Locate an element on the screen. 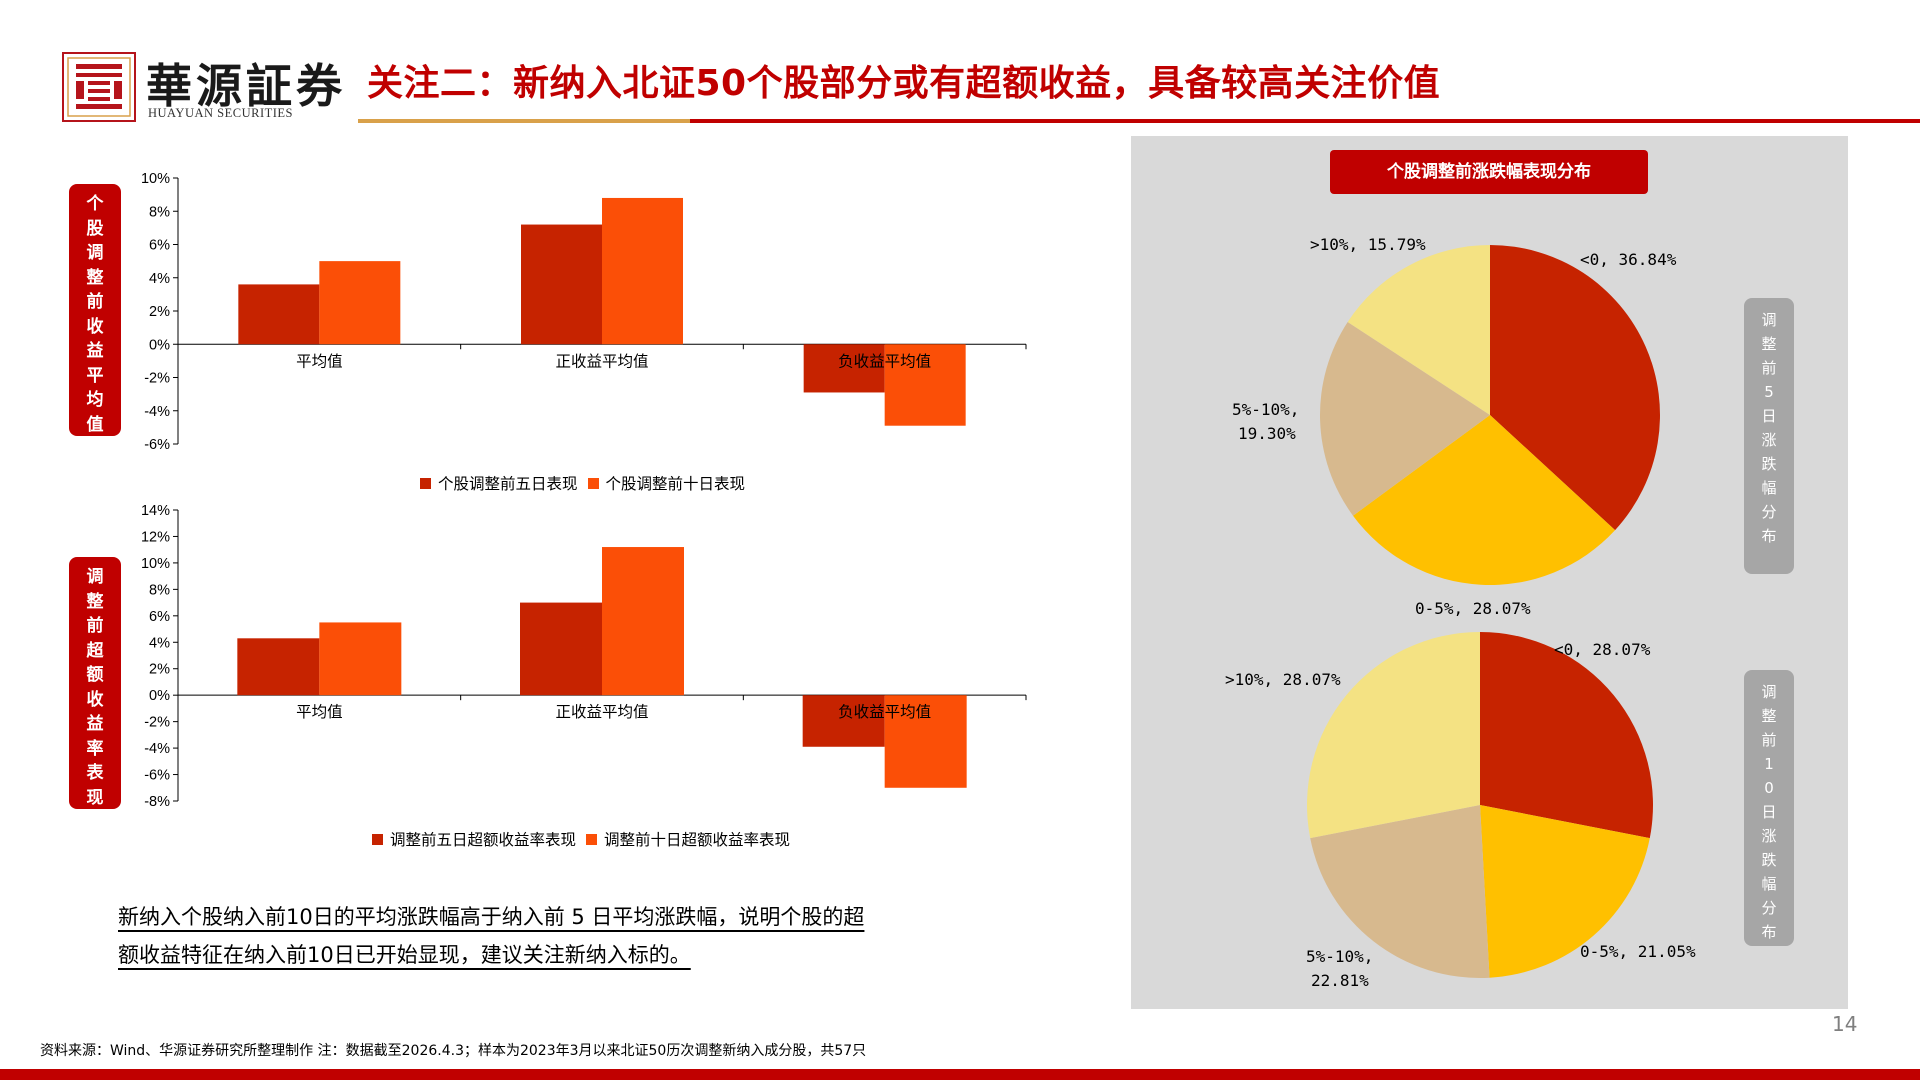  label-char: 益 is located at coordinates (95, 351).